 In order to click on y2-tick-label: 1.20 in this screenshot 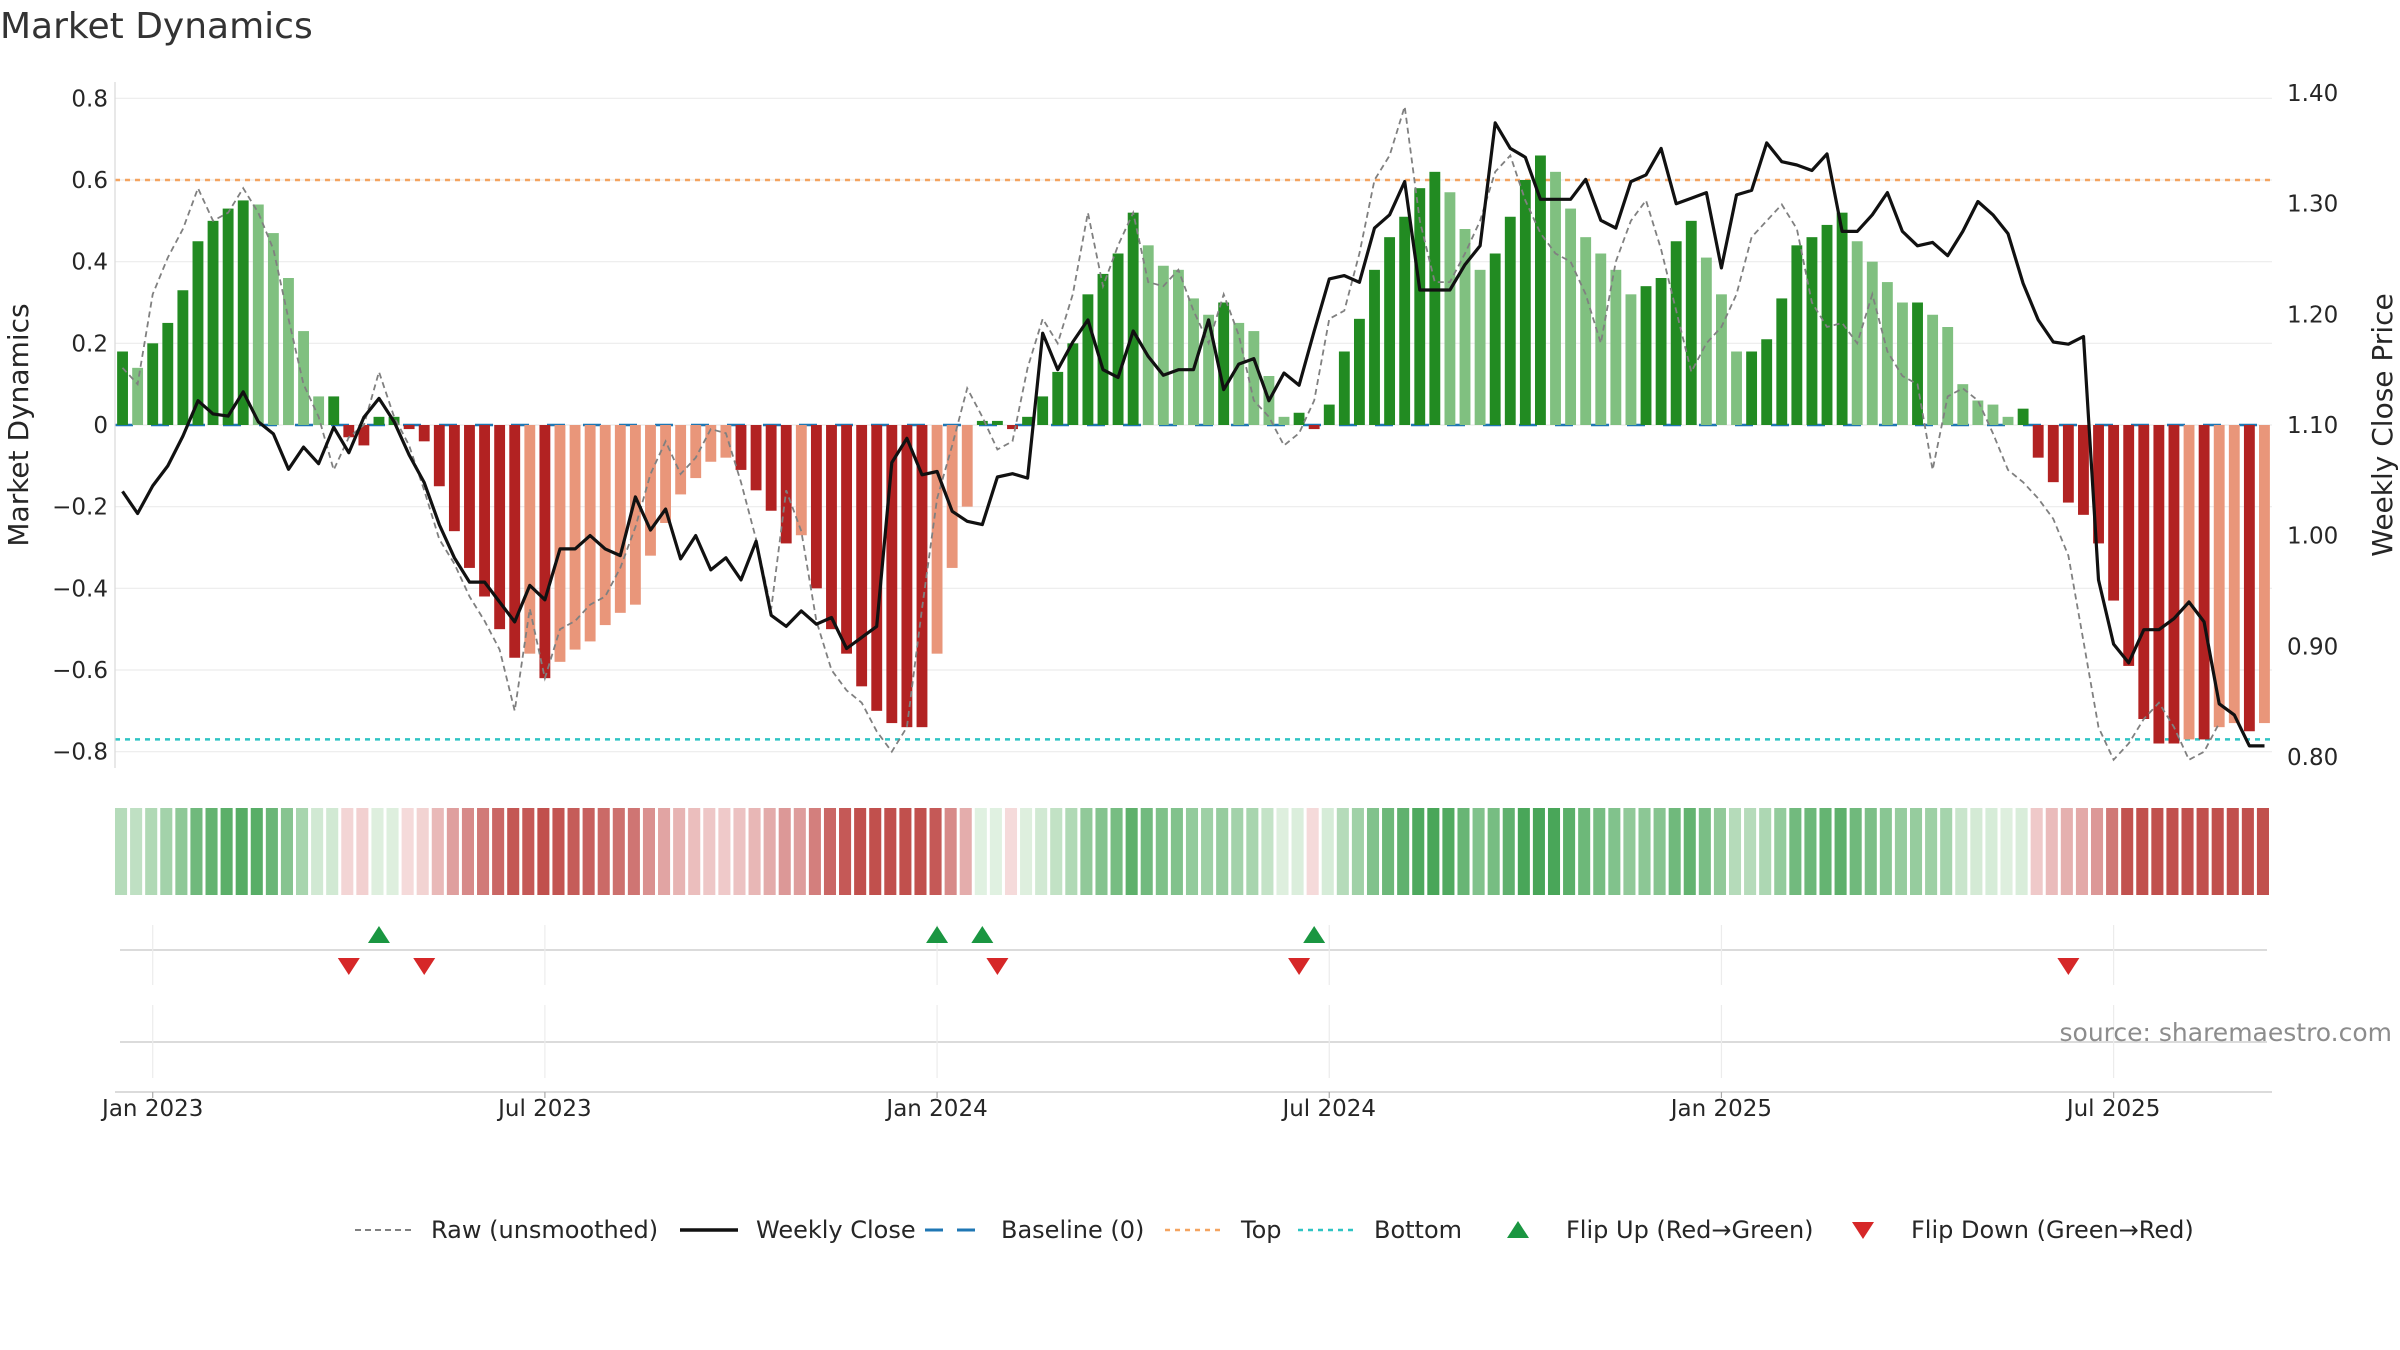, I will do `click(2312, 315)`.